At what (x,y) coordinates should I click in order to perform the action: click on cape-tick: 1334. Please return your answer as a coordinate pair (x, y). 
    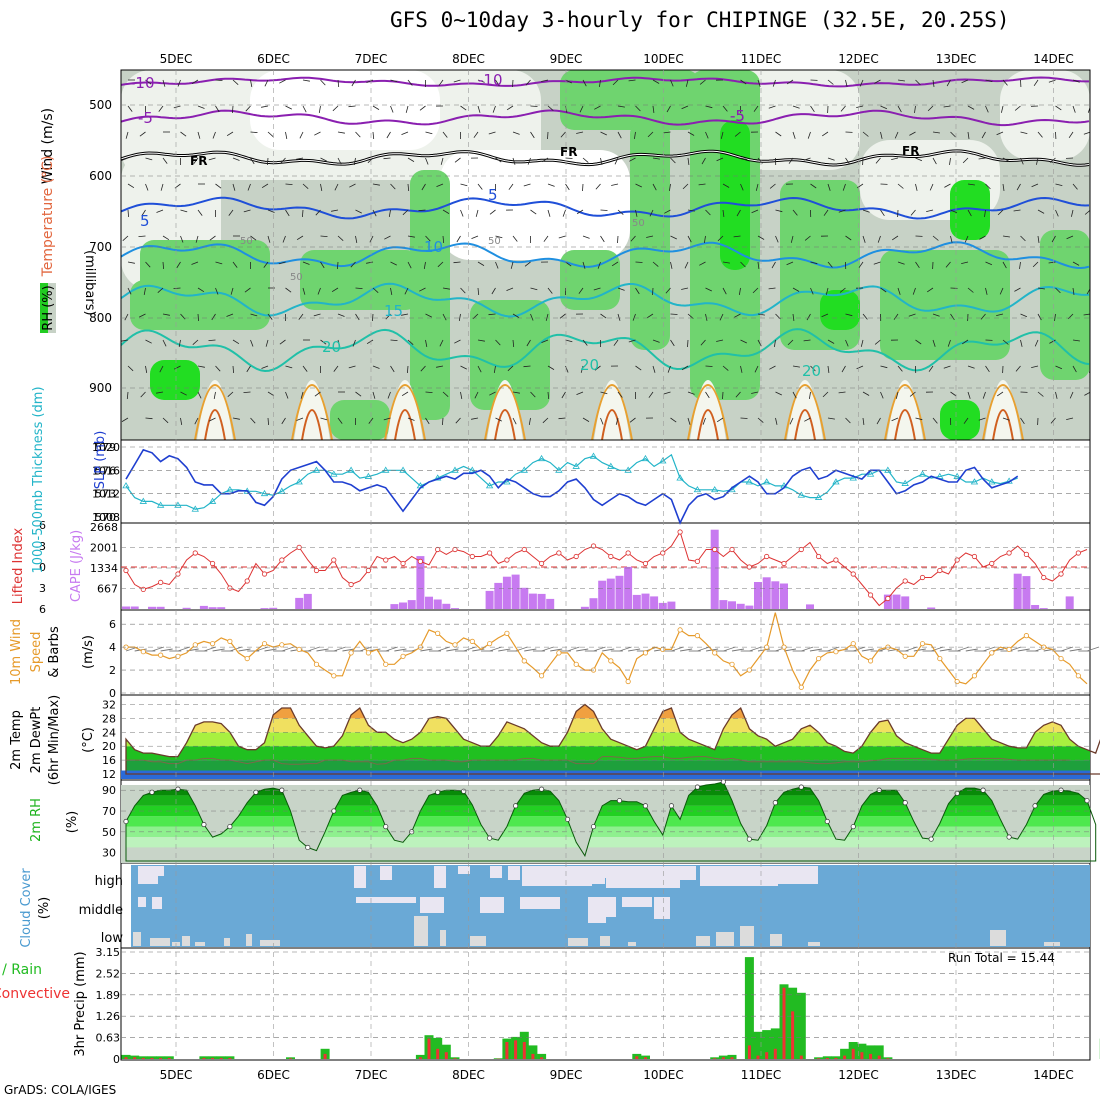
    Looking at the image, I should click on (104, 568).